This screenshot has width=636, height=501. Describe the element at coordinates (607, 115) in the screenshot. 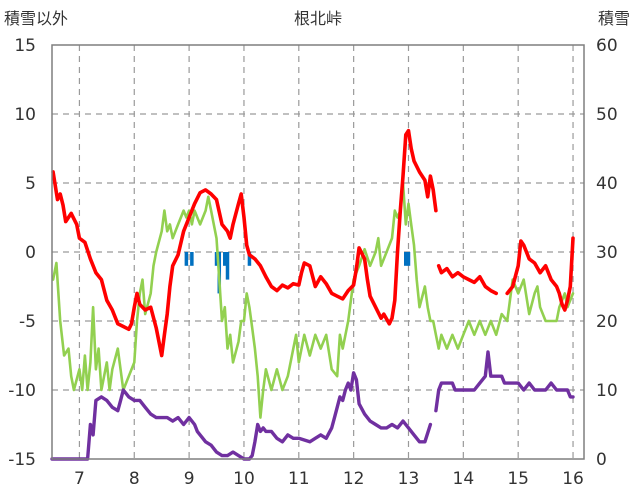

I see `right-tick-label: 50` at that location.